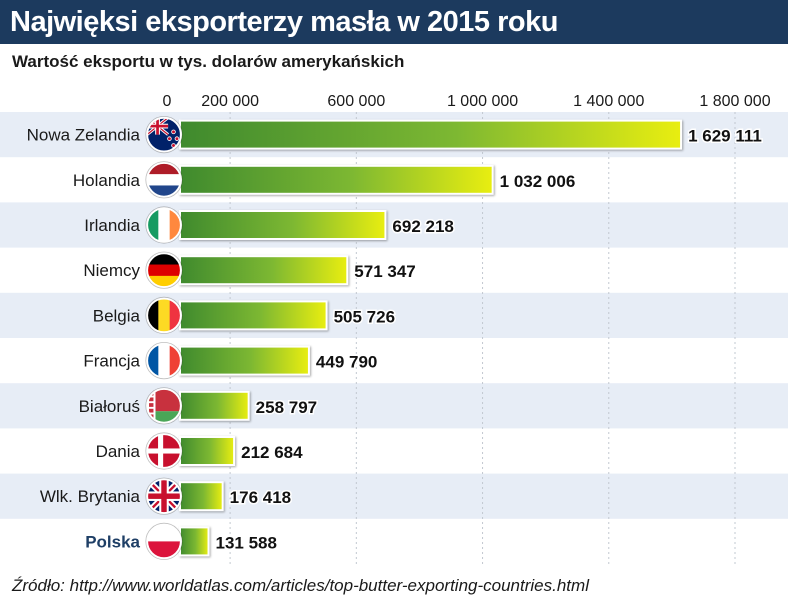 The image size is (788, 612). Describe the element at coordinates (164, 225) in the screenshot. I see `flag-ireland-icon` at that location.